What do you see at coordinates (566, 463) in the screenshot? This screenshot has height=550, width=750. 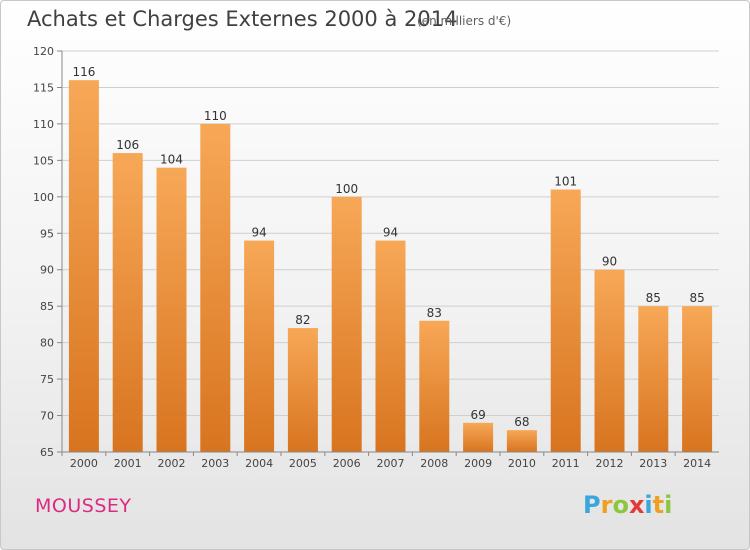 I see `x-tick-label-2011: 2011` at bounding box center [566, 463].